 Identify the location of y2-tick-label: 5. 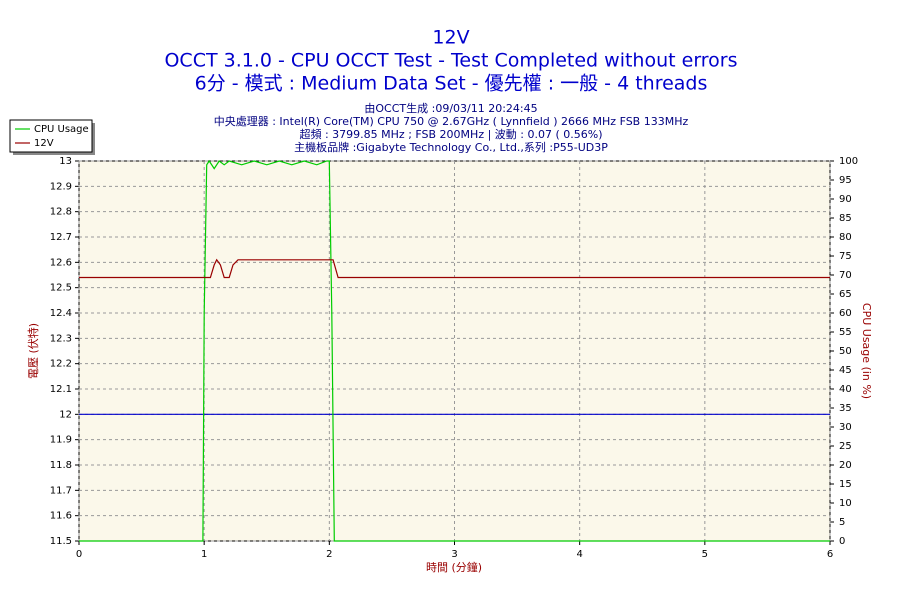
(842, 522).